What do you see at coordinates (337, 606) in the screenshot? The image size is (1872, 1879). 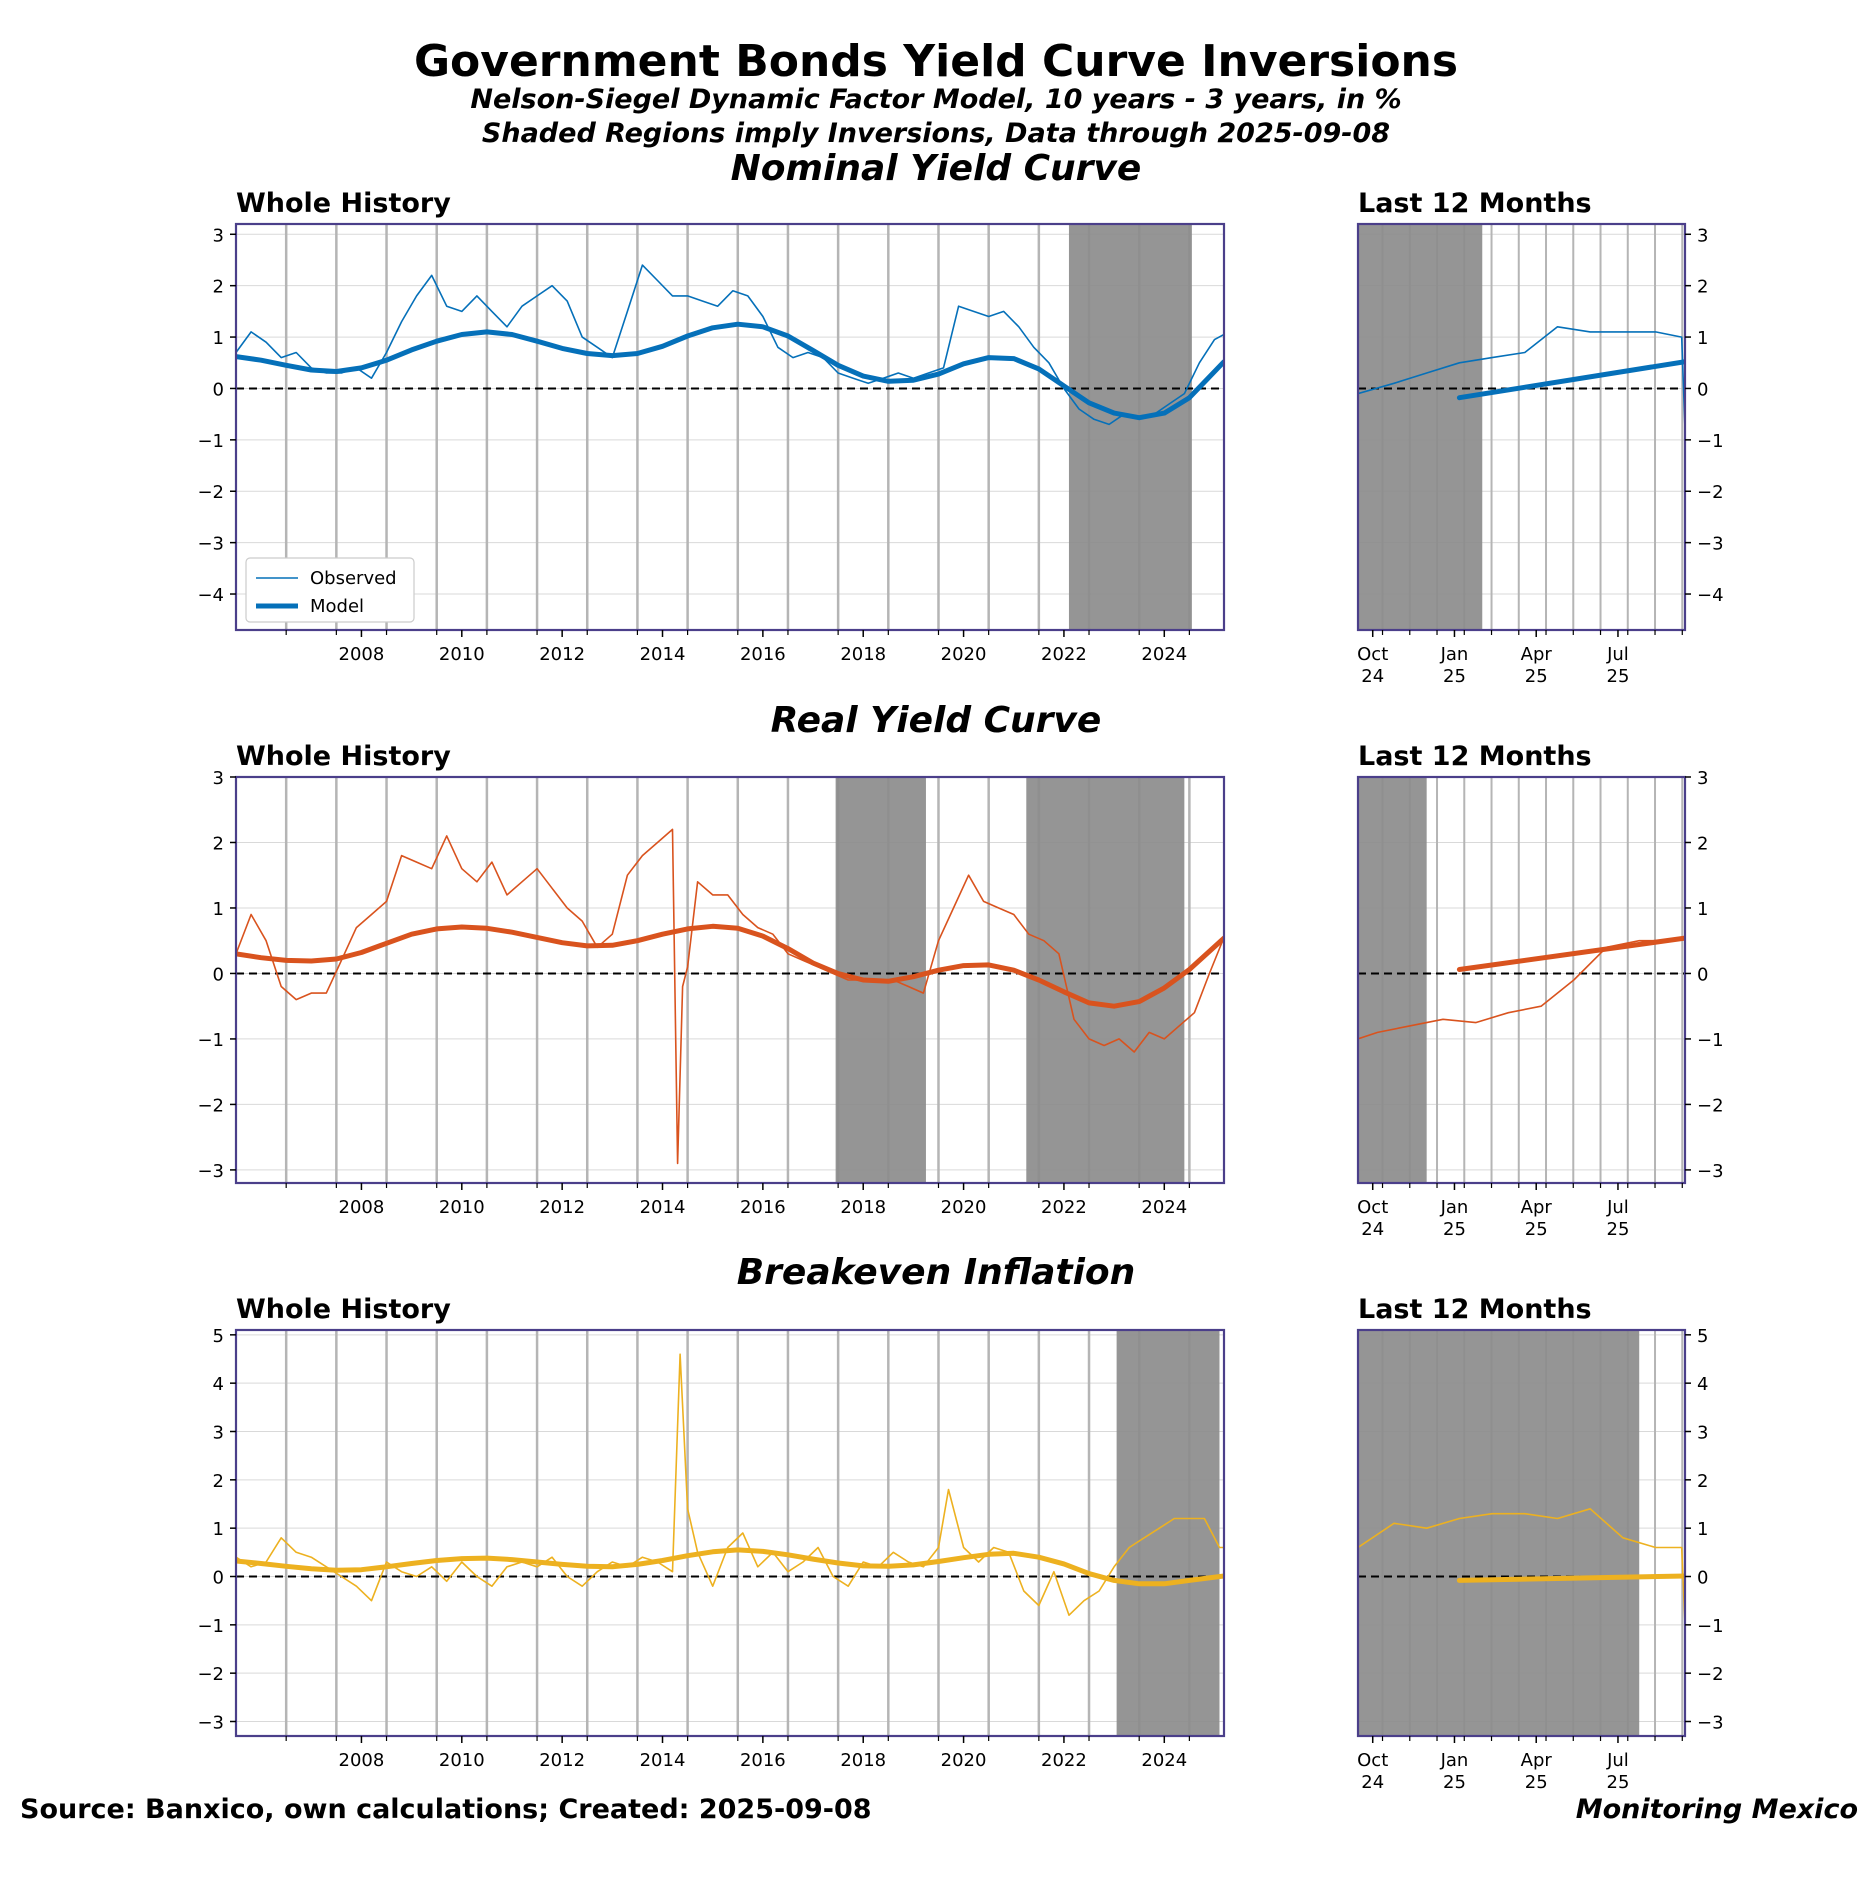 I see `legend-model-label: Model` at bounding box center [337, 606].